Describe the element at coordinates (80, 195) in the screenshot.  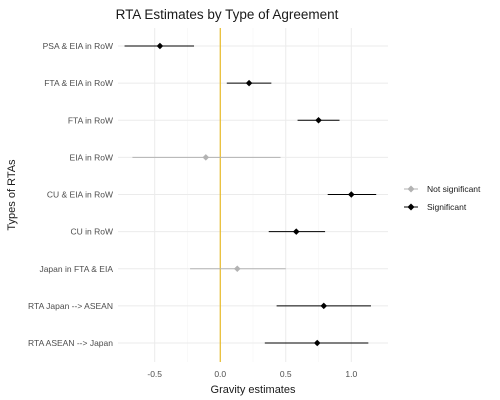
I see `y-tick-label: CU & EIA in RoW` at that location.